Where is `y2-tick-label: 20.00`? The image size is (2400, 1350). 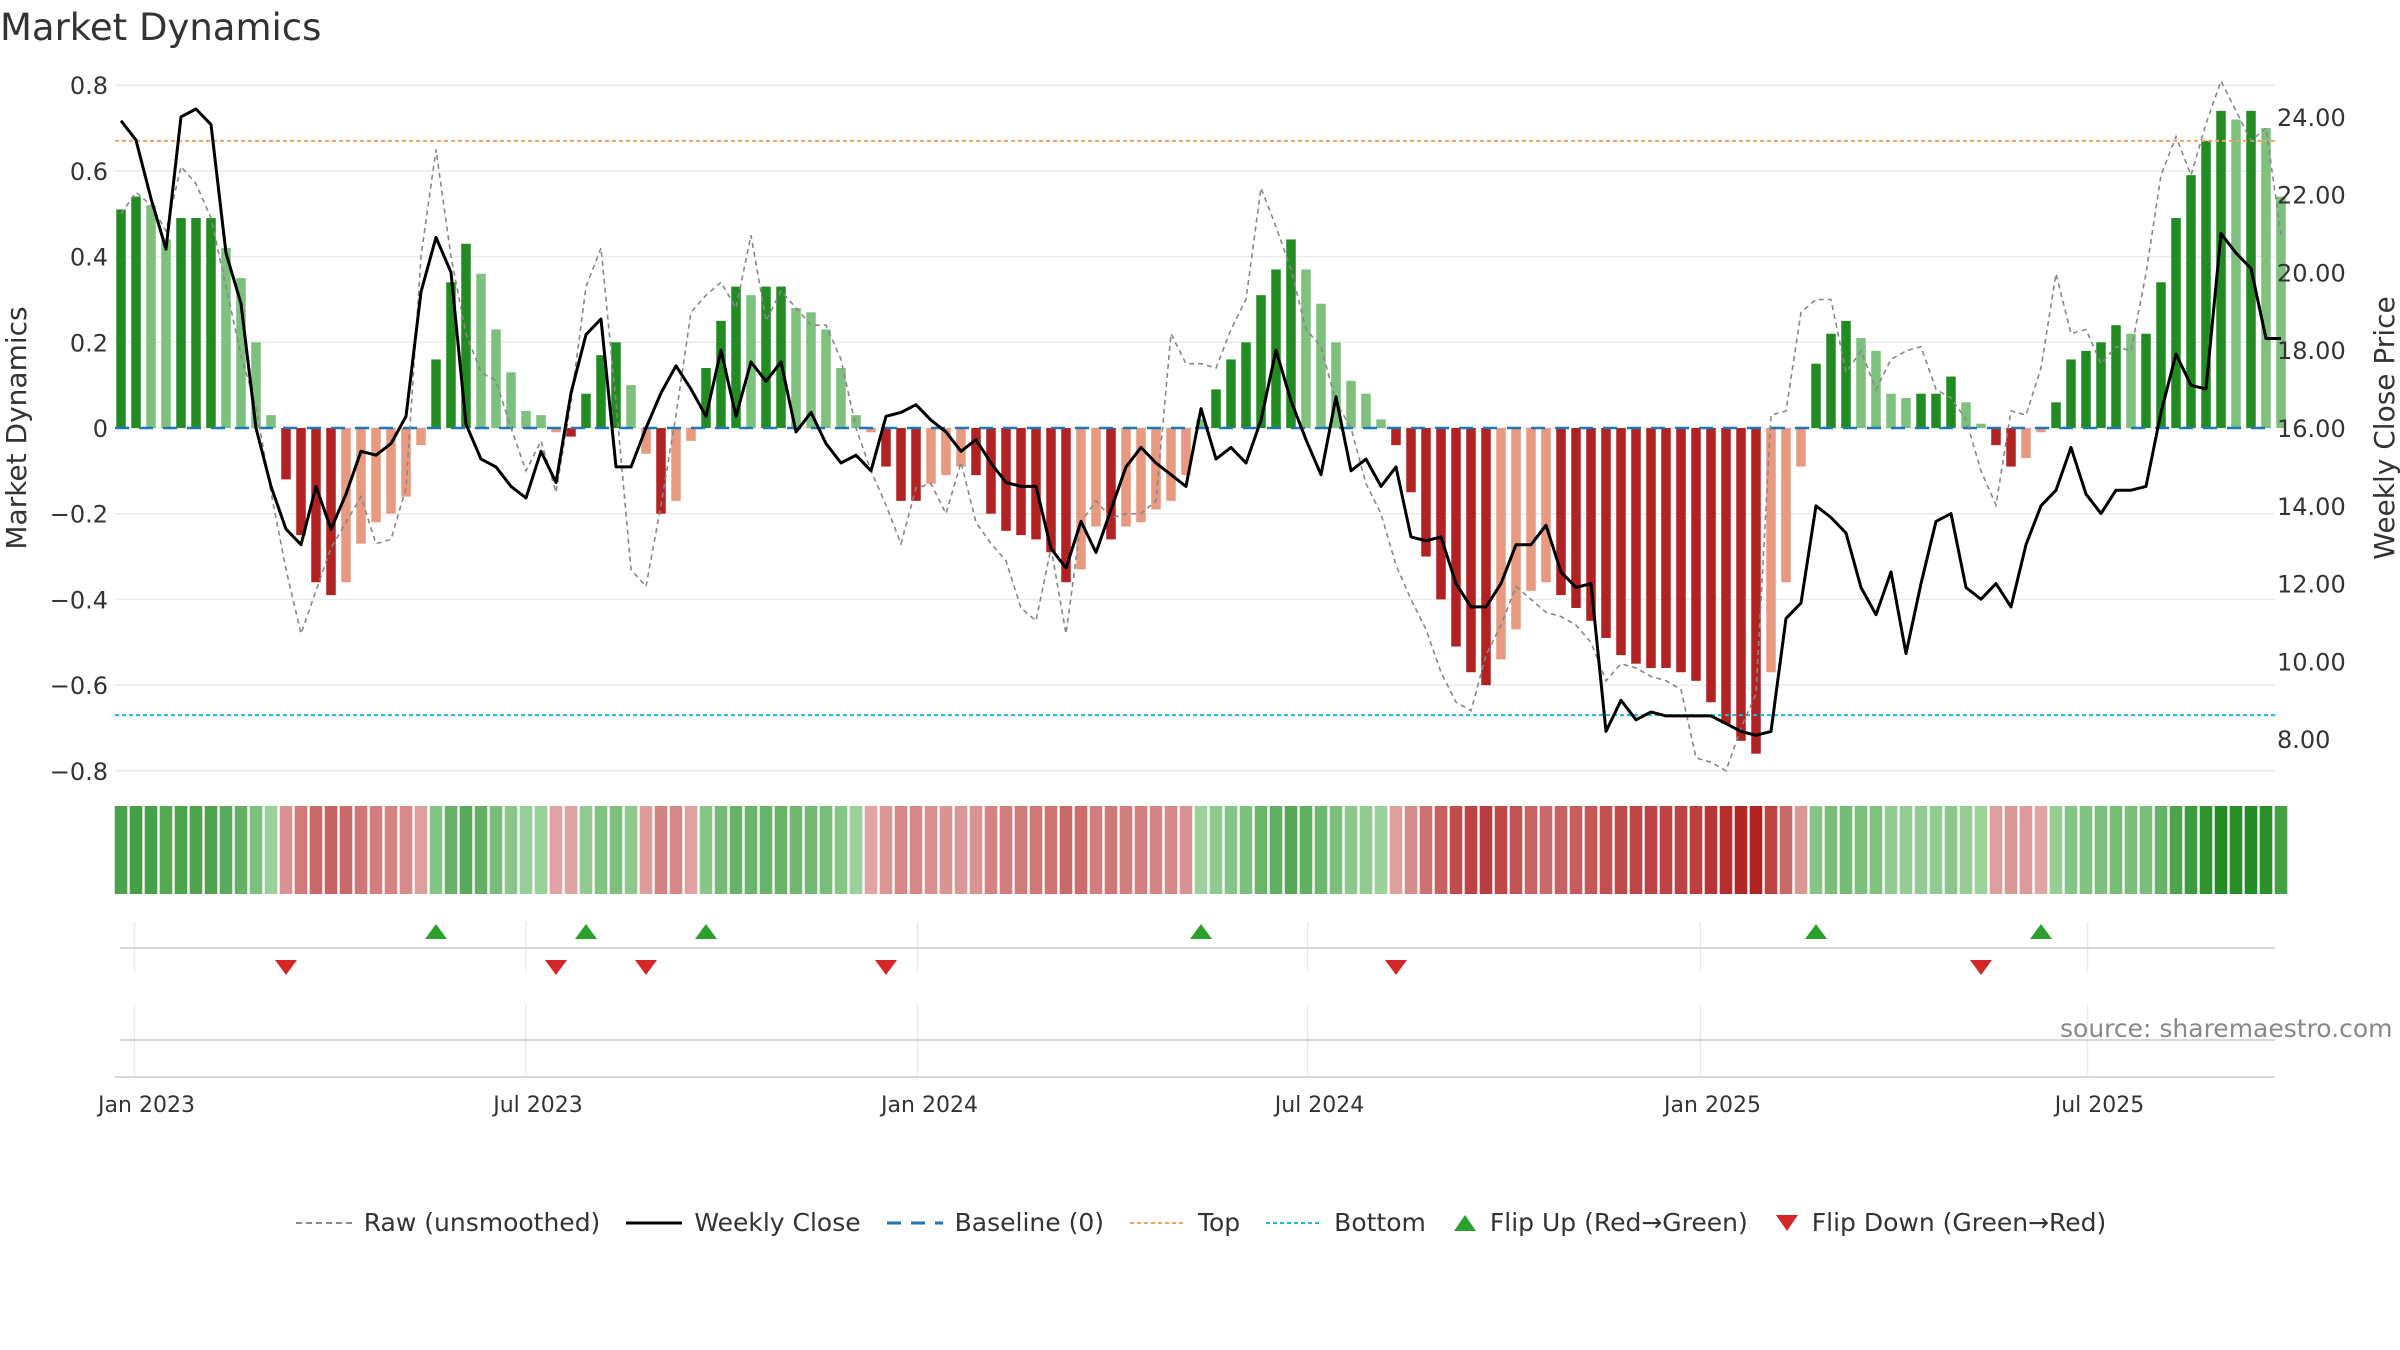
y2-tick-label: 20.00 is located at coordinates (2311, 273).